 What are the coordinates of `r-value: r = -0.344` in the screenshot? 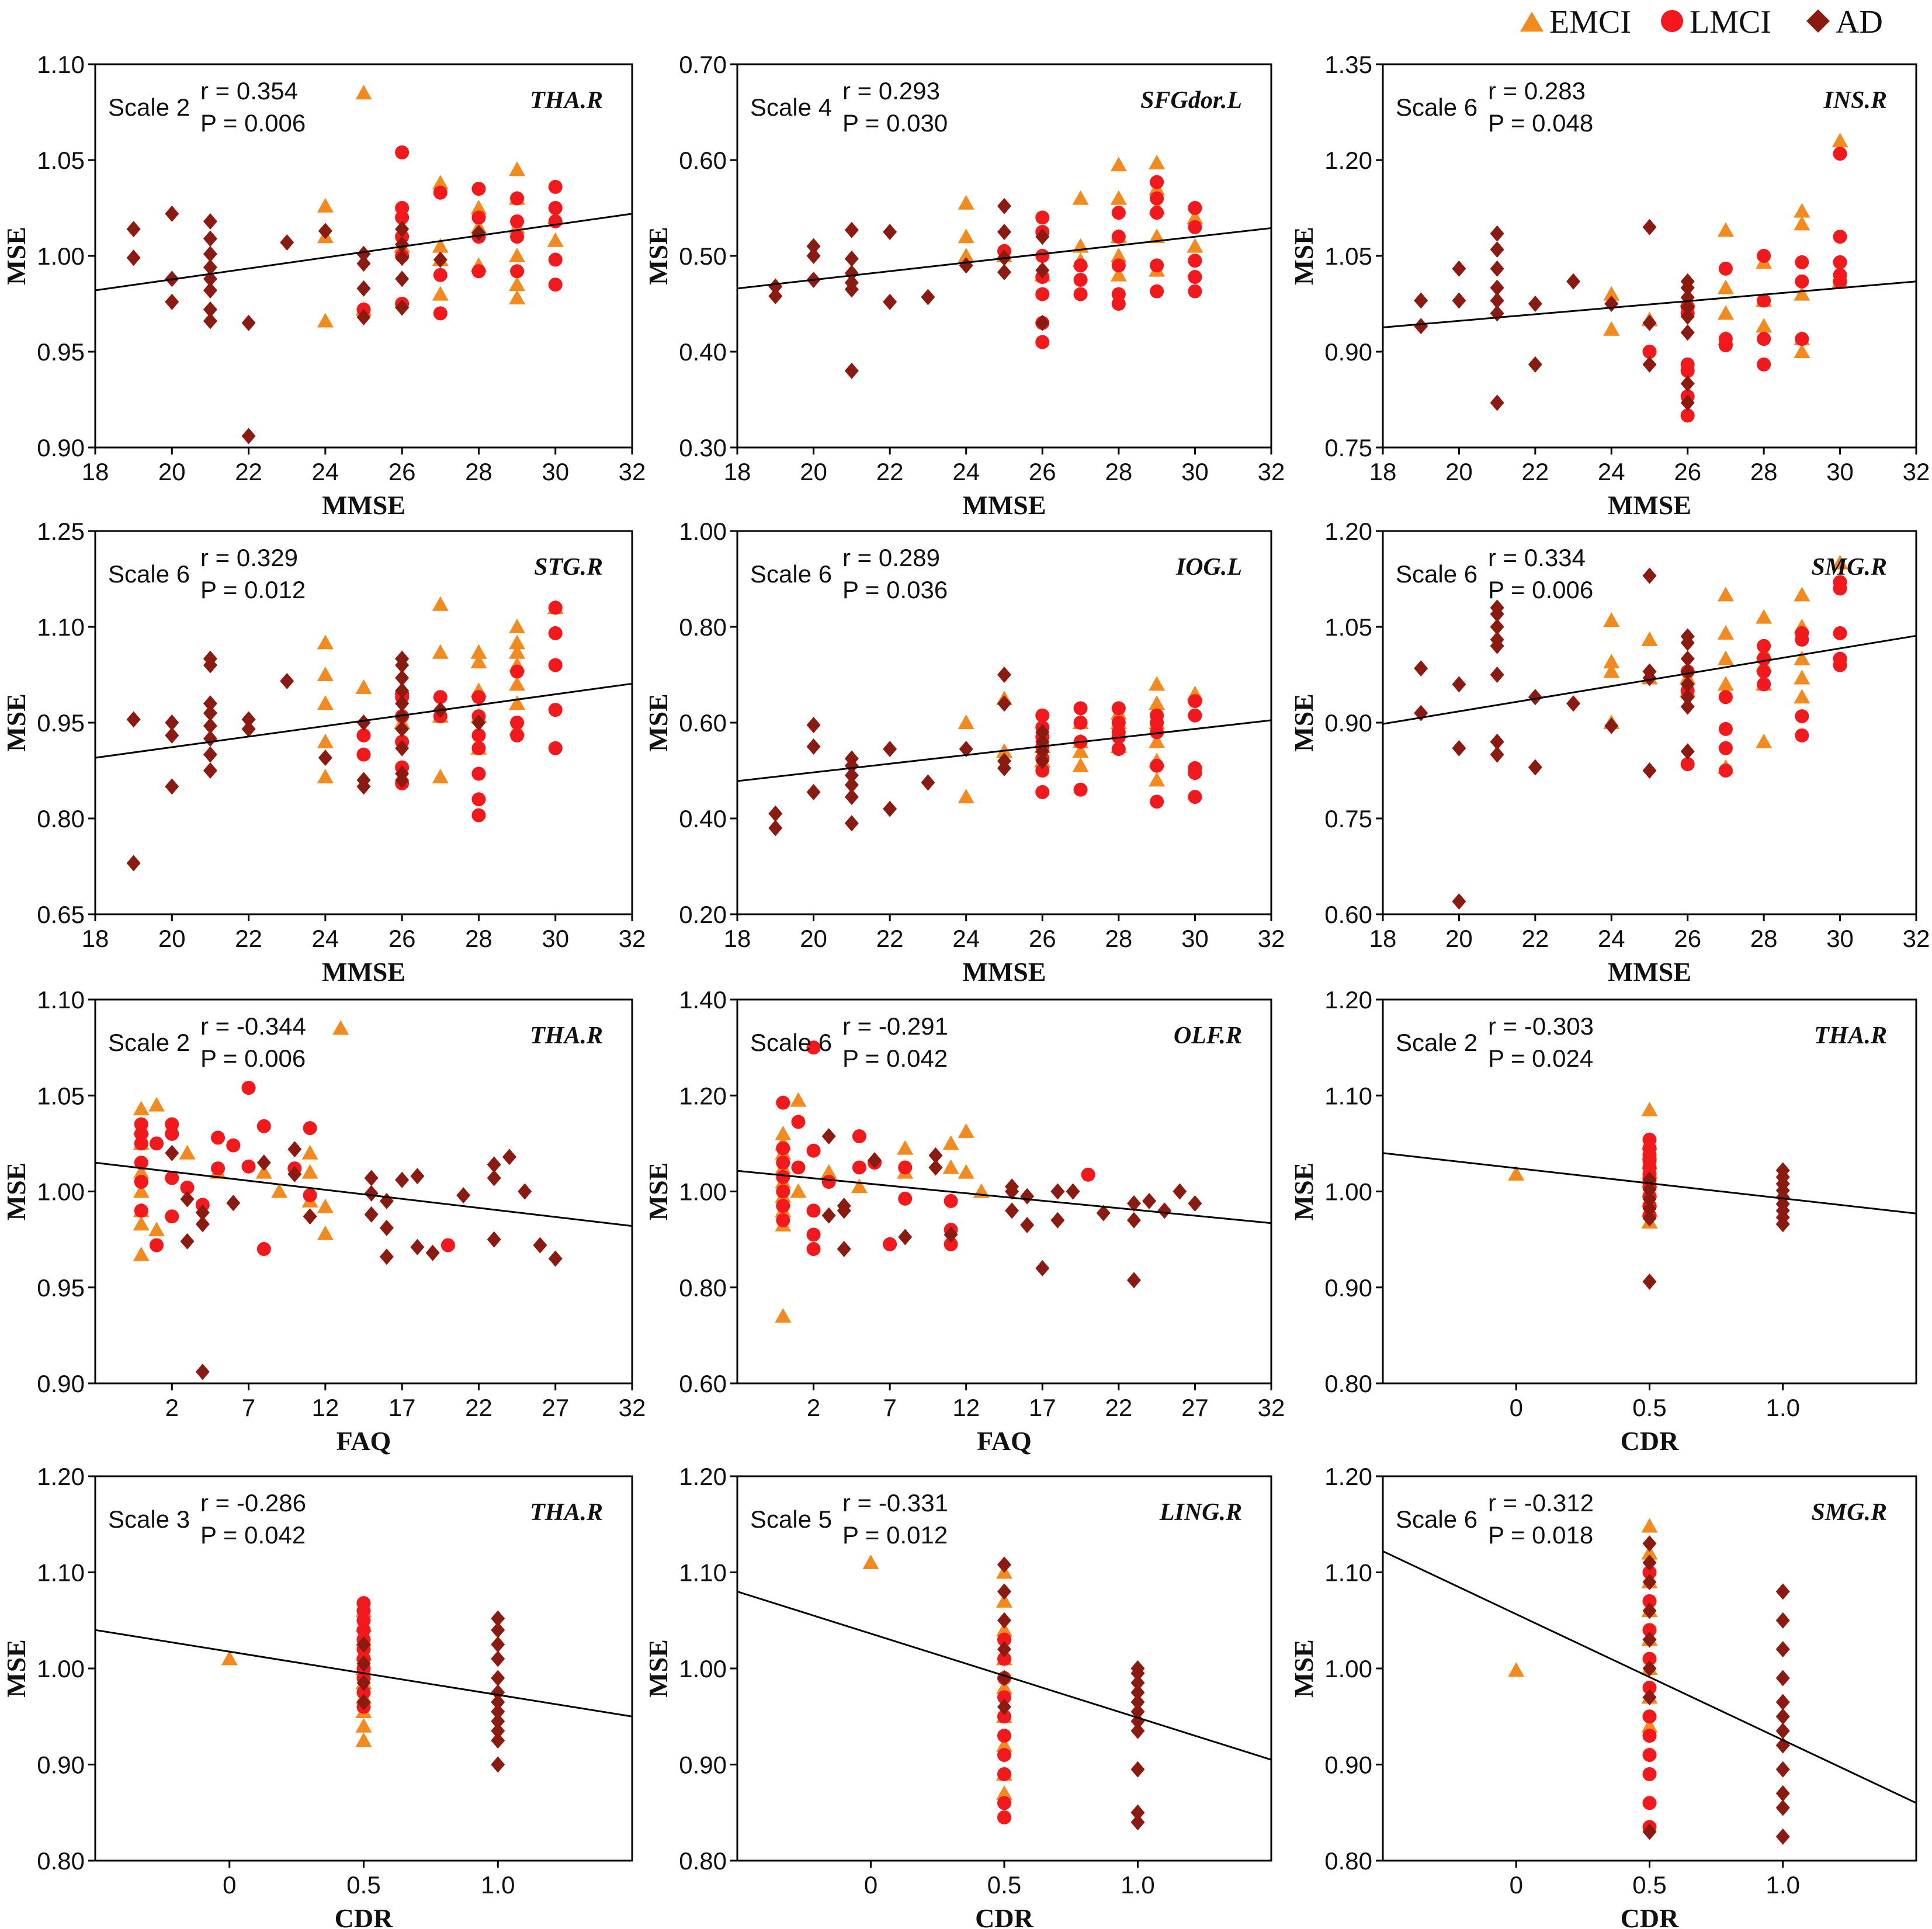 It's located at (253, 1026).